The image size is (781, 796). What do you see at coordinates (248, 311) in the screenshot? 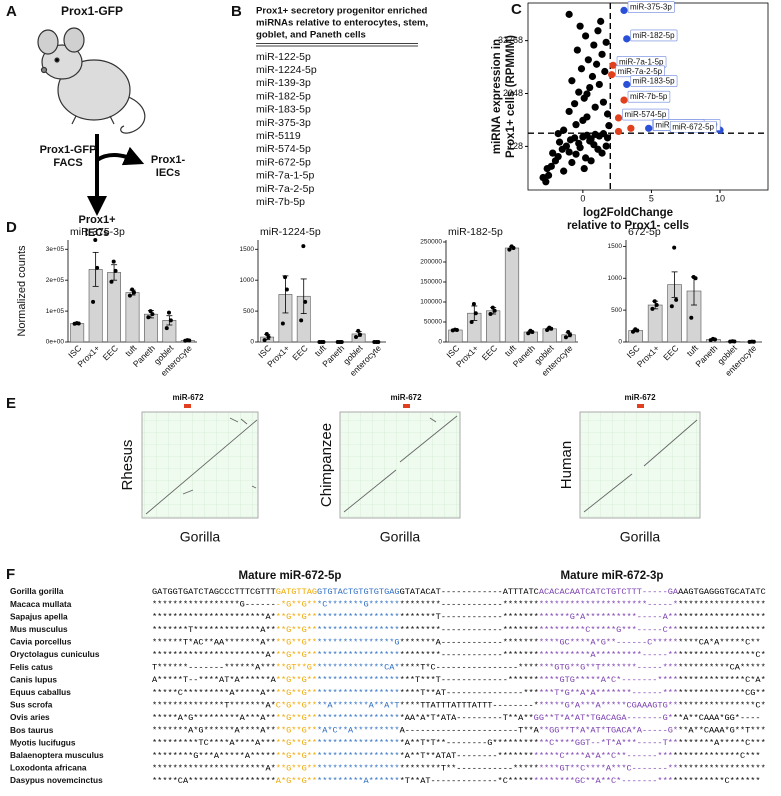
I see `y-tick-label: 500` at bounding box center [248, 311].